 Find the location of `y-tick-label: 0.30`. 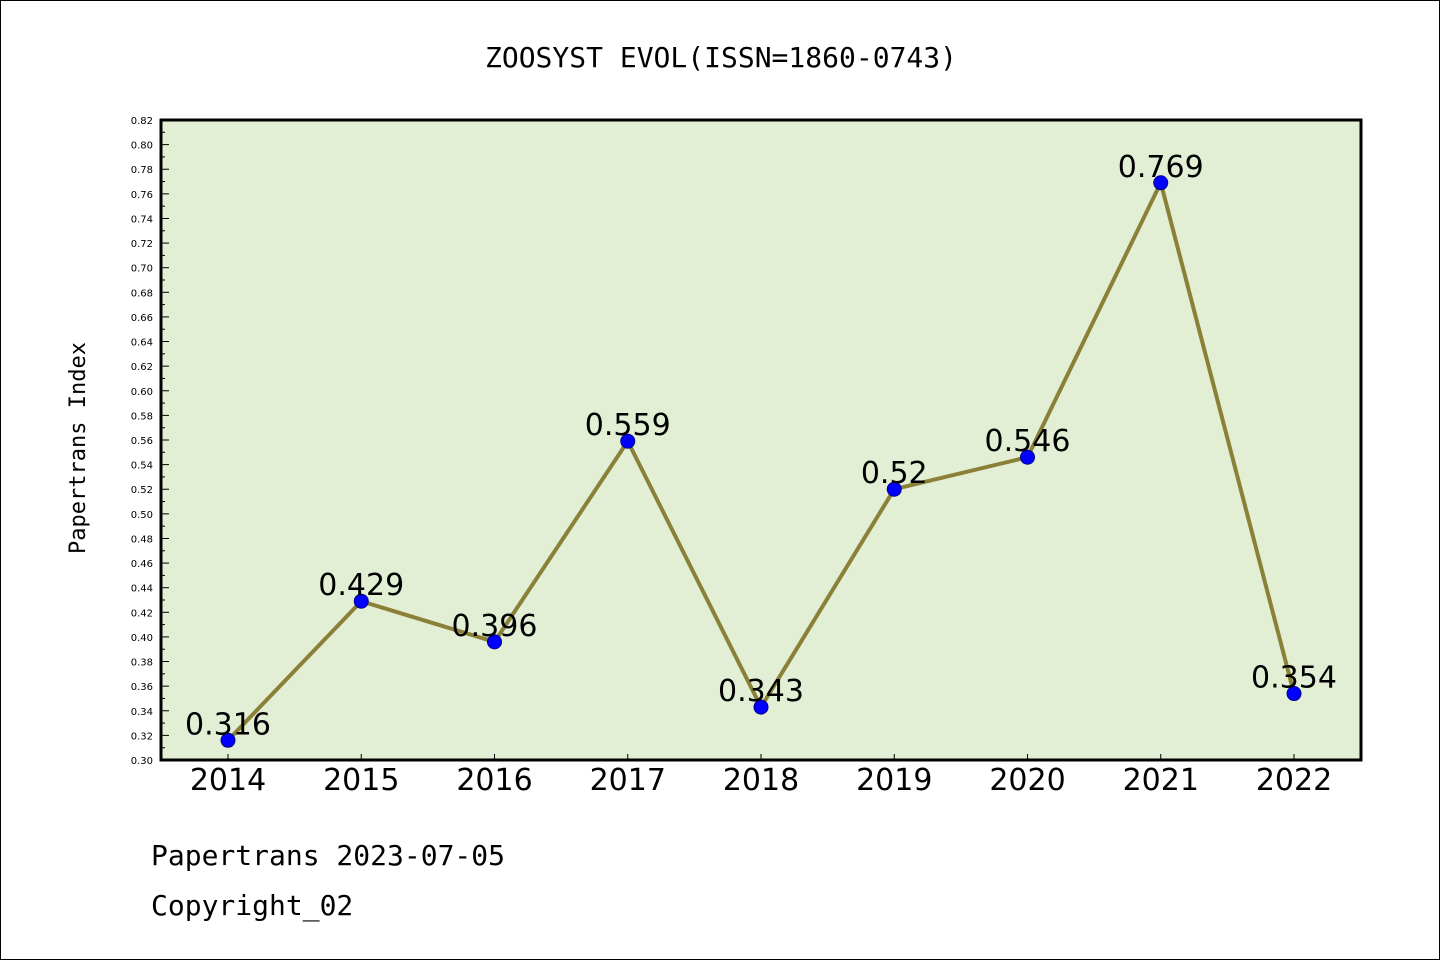

y-tick-label: 0.30 is located at coordinates (142, 761).